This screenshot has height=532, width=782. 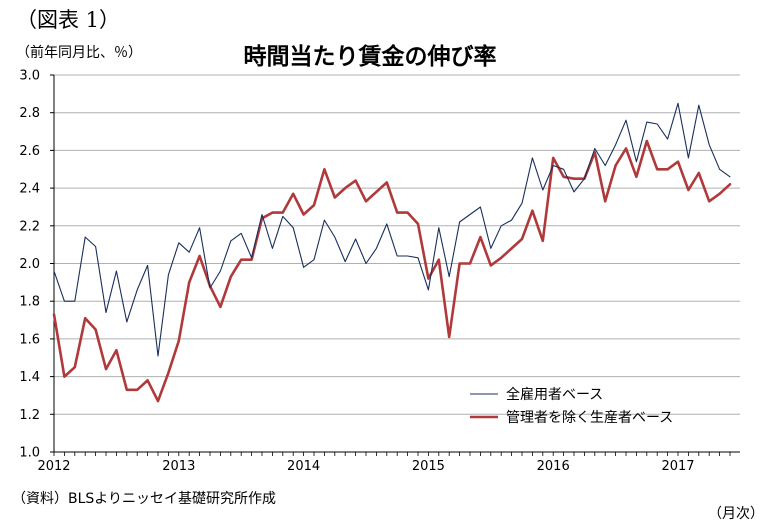 What do you see at coordinates (553, 466) in the screenshot?
I see `x-tick-label: 2016` at bounding box center [553, 466].